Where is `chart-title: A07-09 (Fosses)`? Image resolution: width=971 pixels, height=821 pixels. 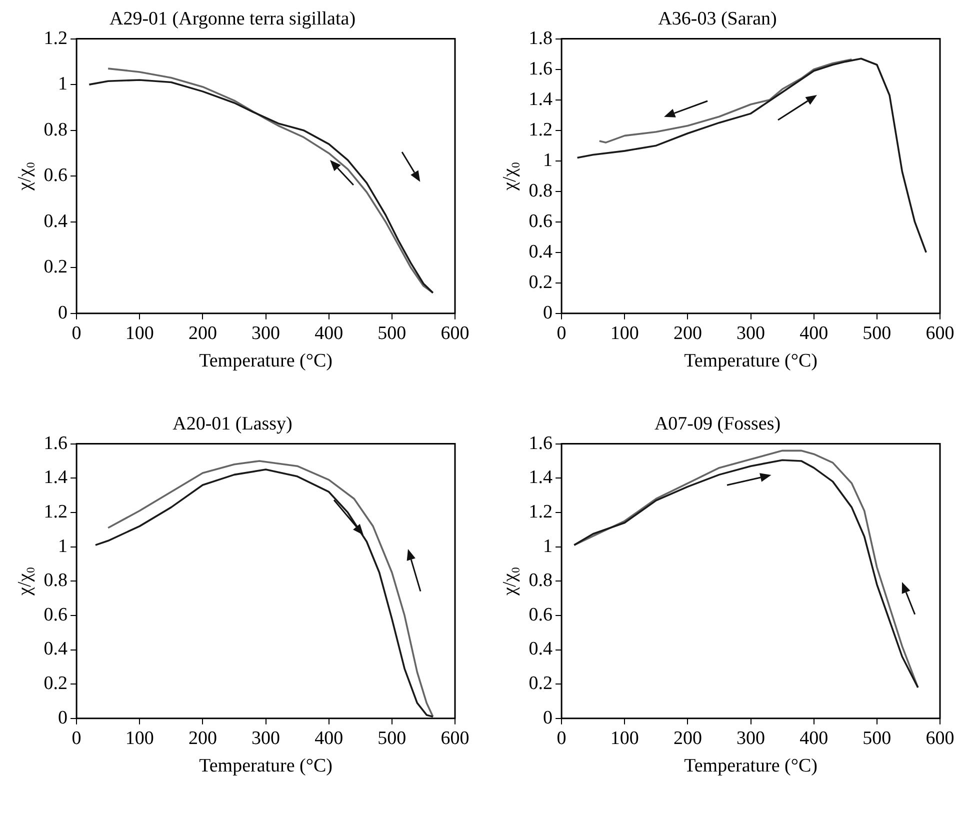
chart-title: A07-09 (Fosses) is located at coordinates (717, 423).